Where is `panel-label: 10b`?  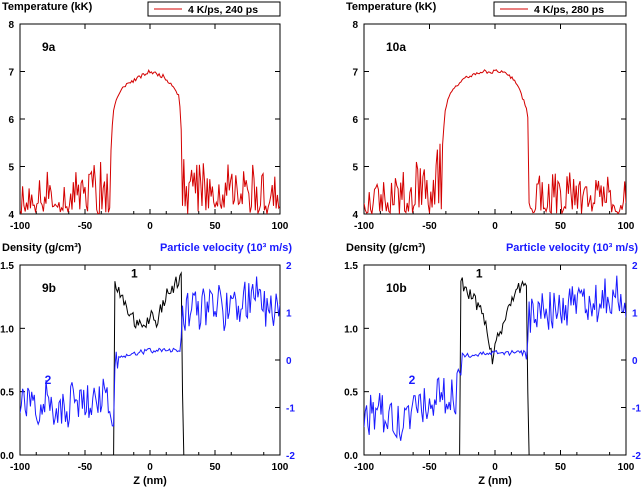
panel-label: 10b is located at coordinates (396, 288).